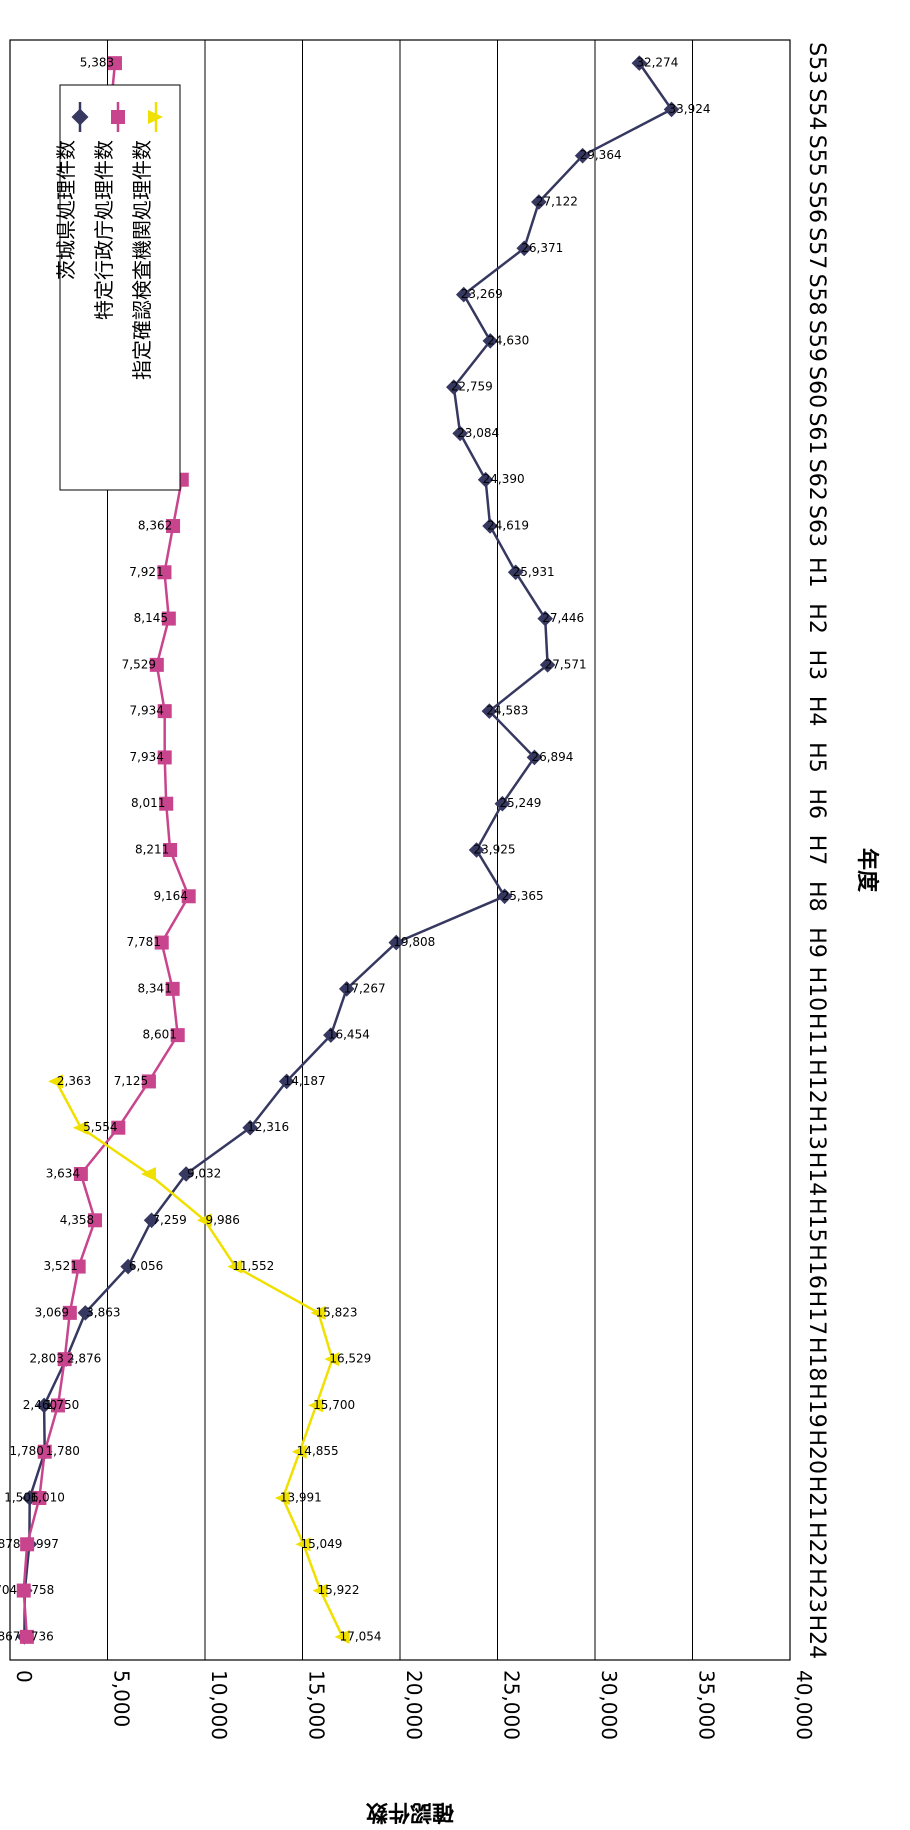 The image size is (910, 1830). Describe the element at coordinates (139, 664) in the screenshot. I see `data-label: 7,529` at that location.